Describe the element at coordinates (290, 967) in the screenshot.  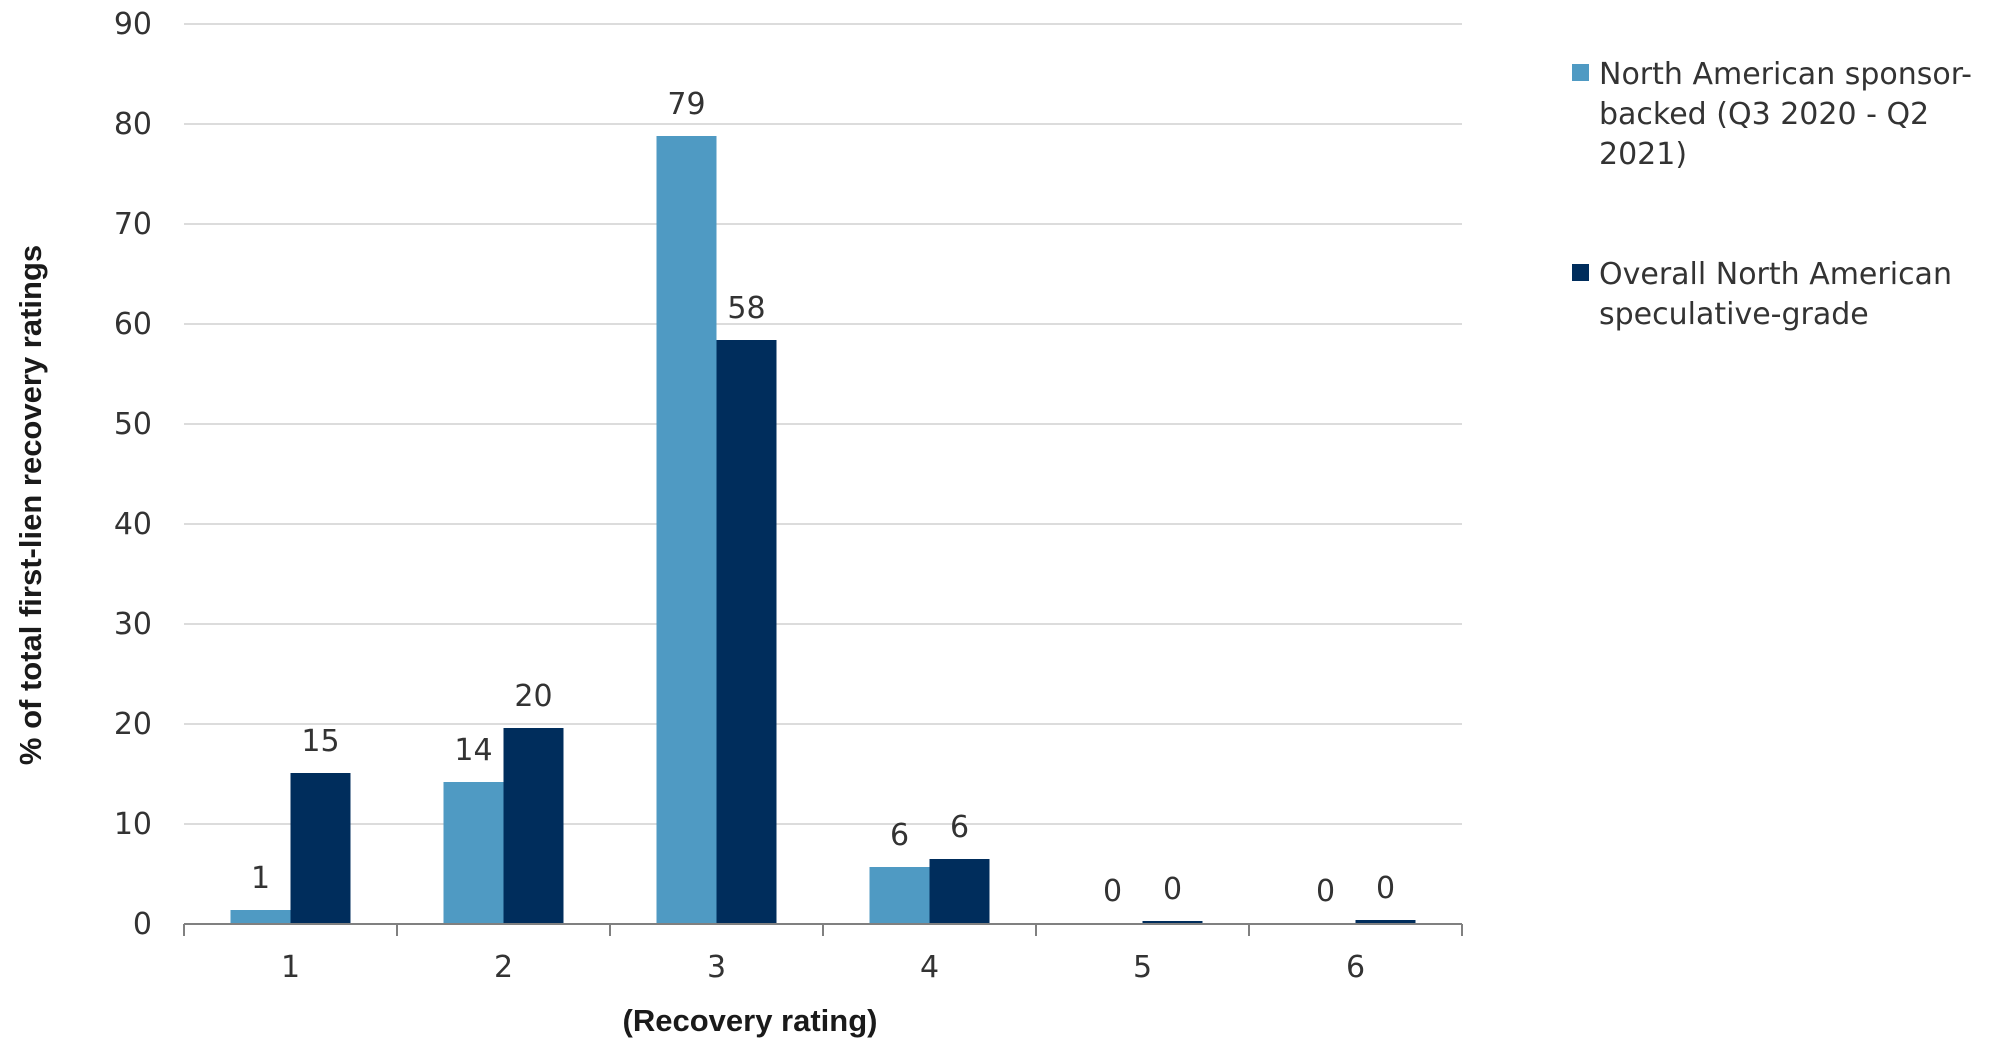
I see `x-tick-label: 1` at that location.